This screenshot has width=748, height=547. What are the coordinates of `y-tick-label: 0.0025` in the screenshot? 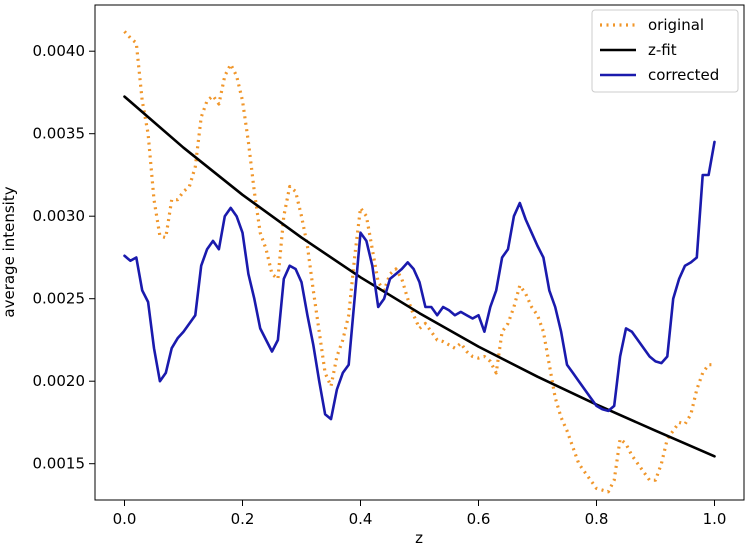 It's located at (59, 299).